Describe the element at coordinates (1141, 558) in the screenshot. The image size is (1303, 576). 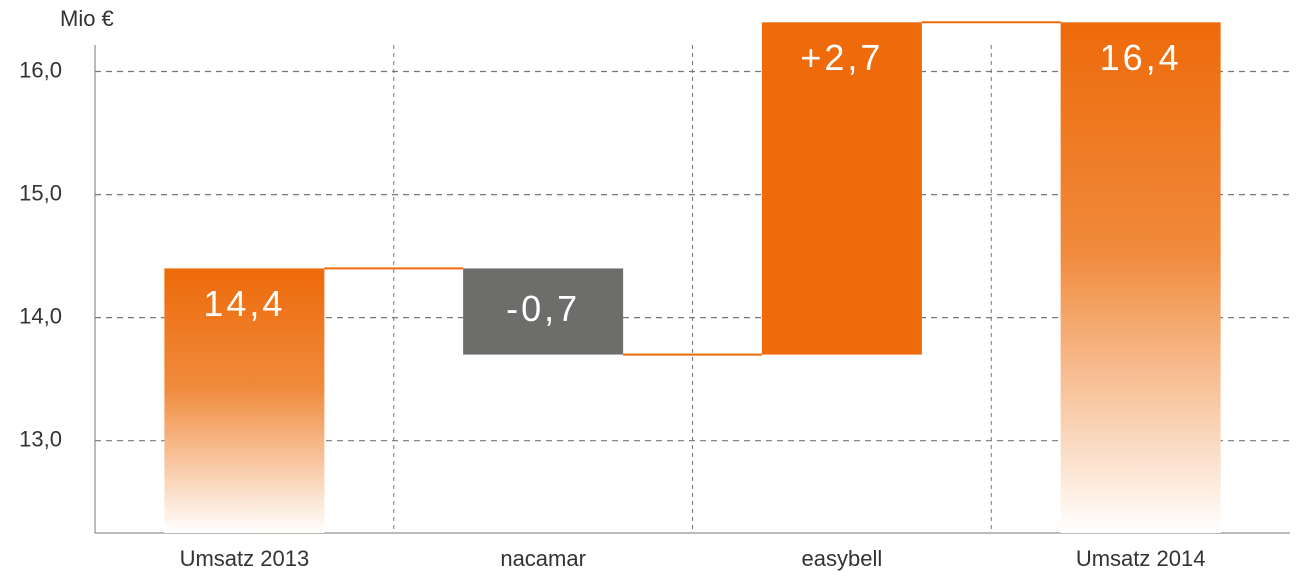
I see `x-tick-label: Umsatz 2014` at that location.